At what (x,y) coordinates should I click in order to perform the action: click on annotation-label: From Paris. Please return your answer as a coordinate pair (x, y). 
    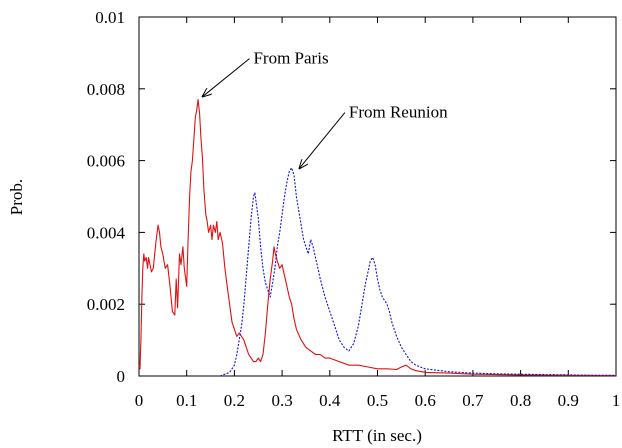
    Looking at the image, I should click on (290, 58).